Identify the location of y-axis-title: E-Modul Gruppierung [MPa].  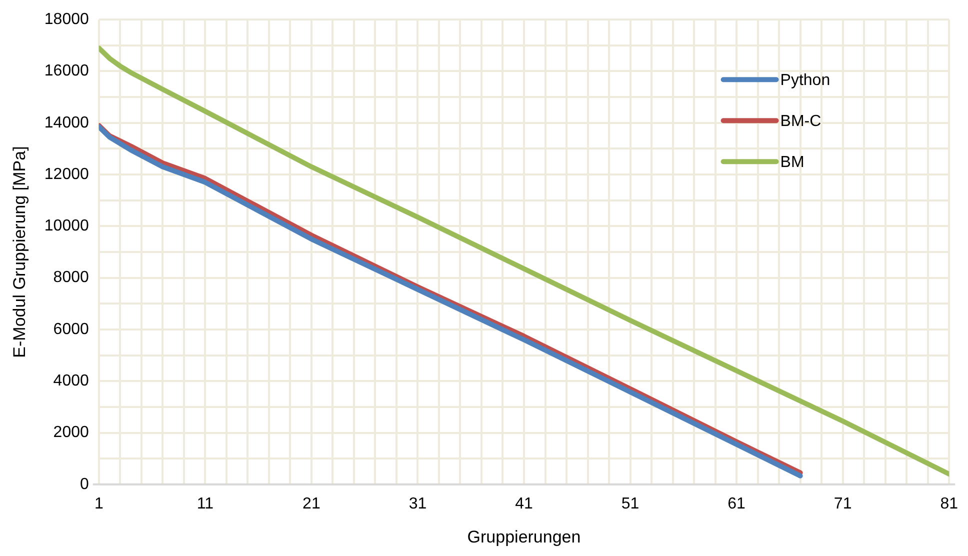
(19, 252).